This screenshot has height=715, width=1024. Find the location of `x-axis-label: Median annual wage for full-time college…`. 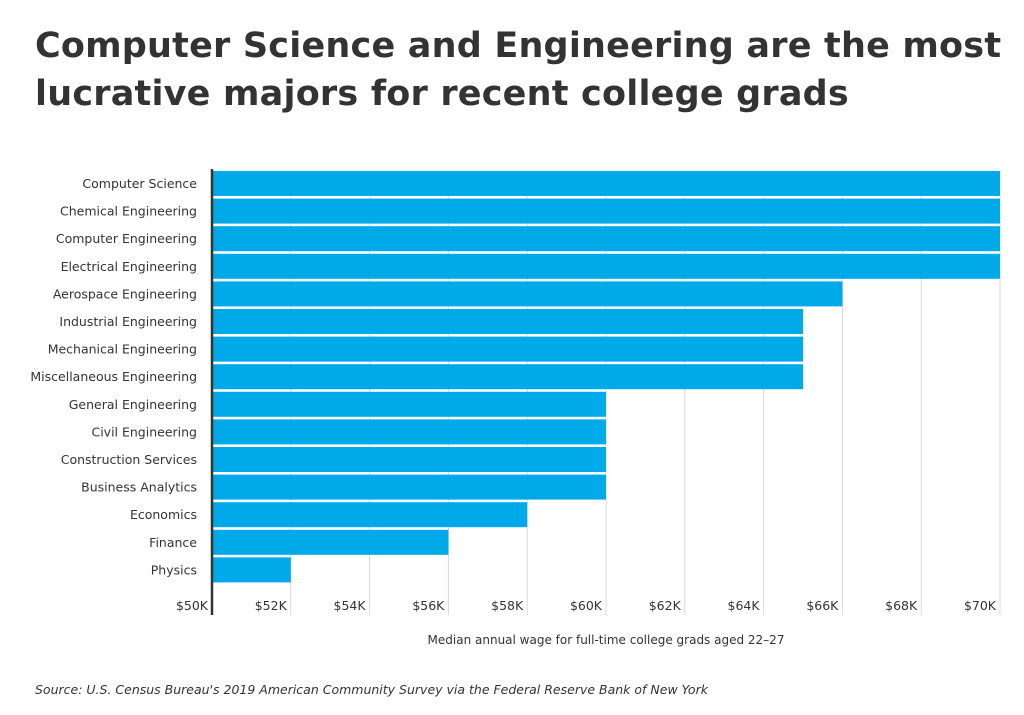

x-axis-label: Median annual wage for full-time college… is located at coordinates (606, 640).